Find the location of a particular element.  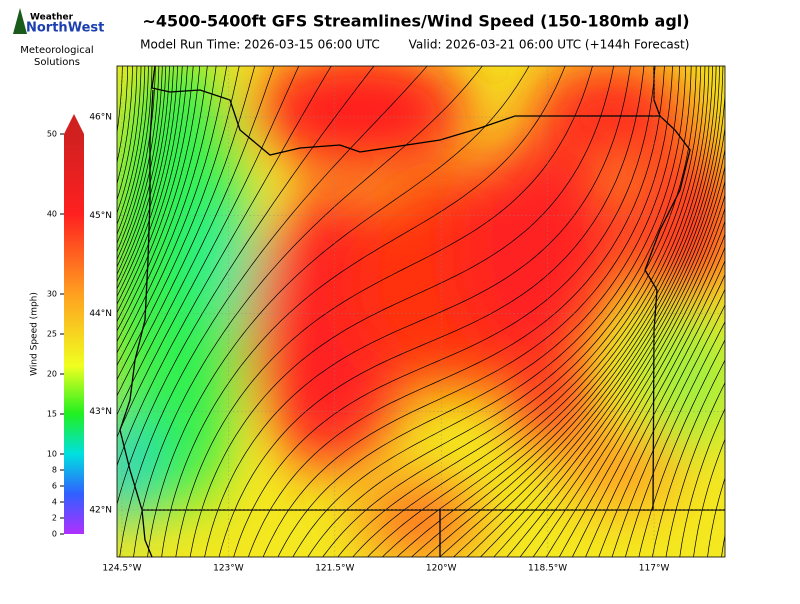

lon-label: 120°W is located at coordinates (441, 569).